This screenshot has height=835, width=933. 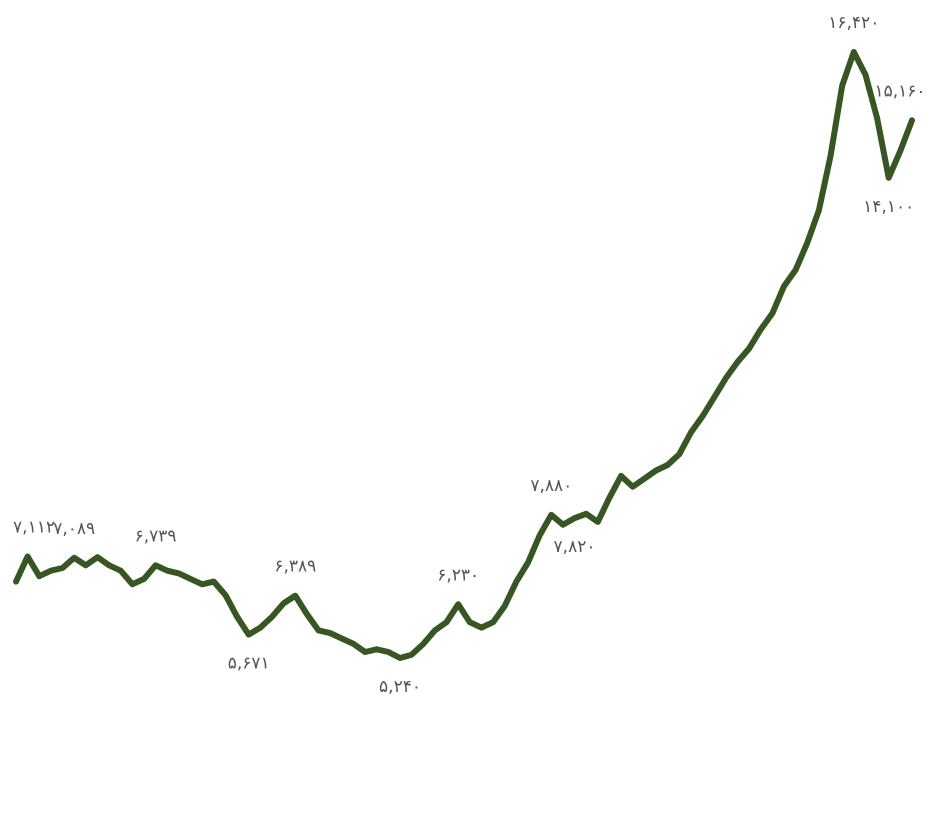 I want to click on data-label: ۶,۳۸۹, so click(x=295, y=567).